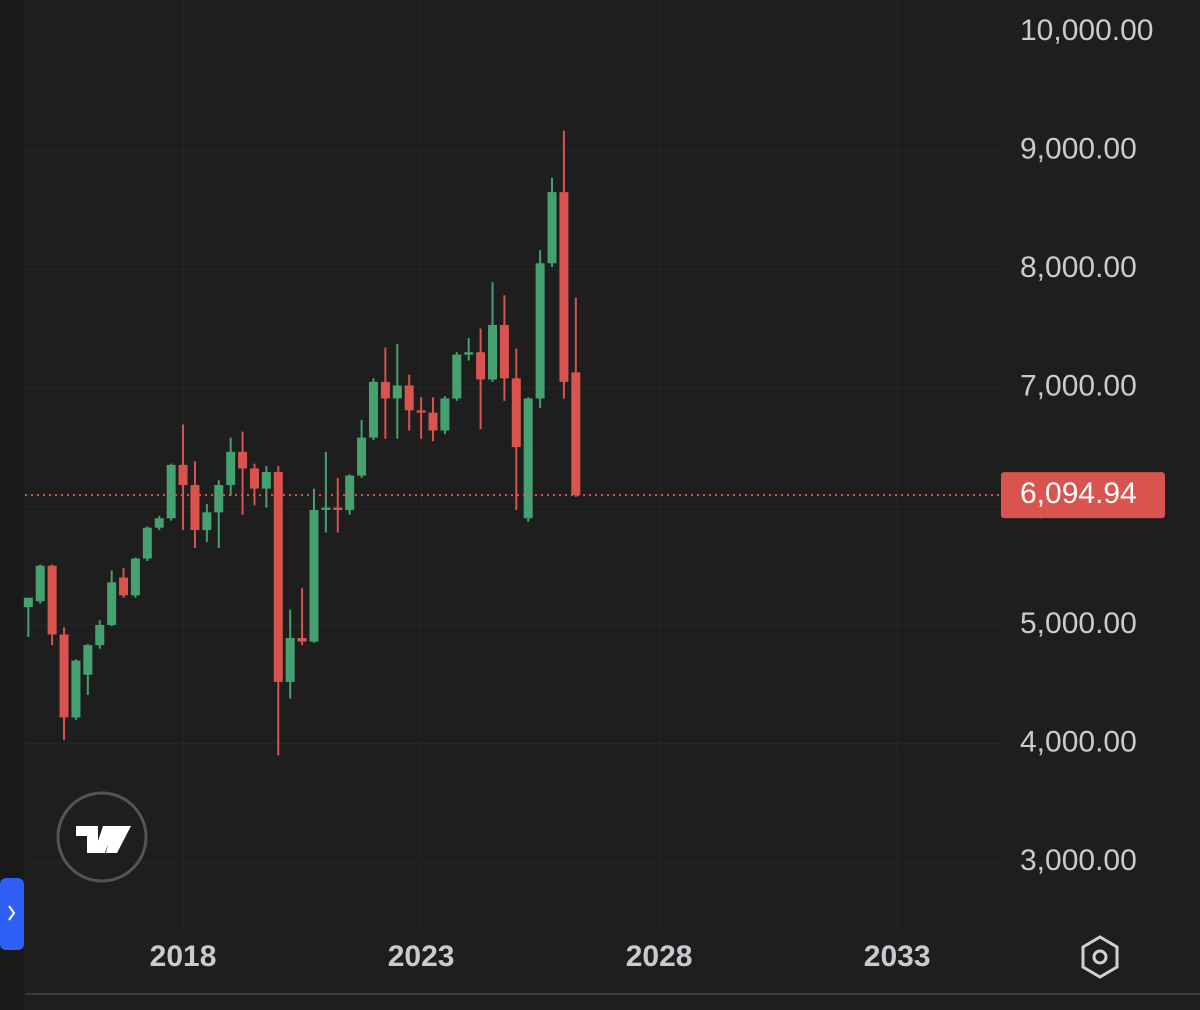 The width and height of the screenshot is (1200, 1010). What do you see at coordinates (183, 956) in the screenshot?
I see `x-tick-label: 2018` at bounding box center [183, 956].